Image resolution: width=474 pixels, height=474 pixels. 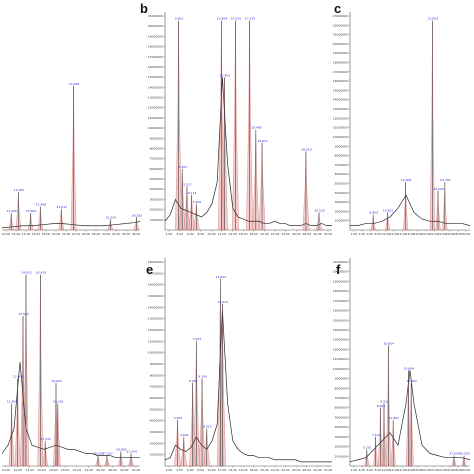 I want to click on panel-letter: e, so click(x=149, y=269).